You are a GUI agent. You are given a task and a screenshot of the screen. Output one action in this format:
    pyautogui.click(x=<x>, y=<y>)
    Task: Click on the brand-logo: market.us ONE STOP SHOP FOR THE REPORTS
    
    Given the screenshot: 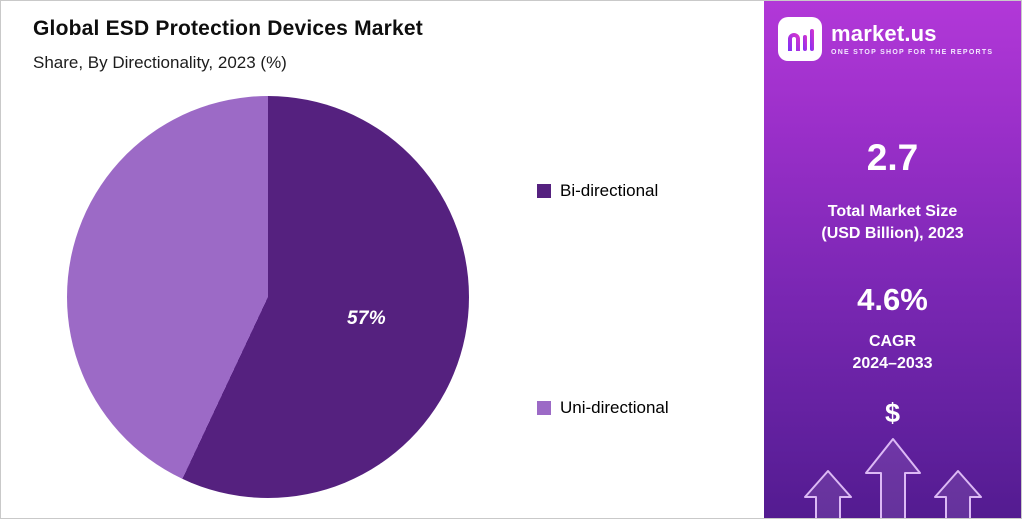 What is the action you would take?
    pyautogui.click(x=885, y=39)
    